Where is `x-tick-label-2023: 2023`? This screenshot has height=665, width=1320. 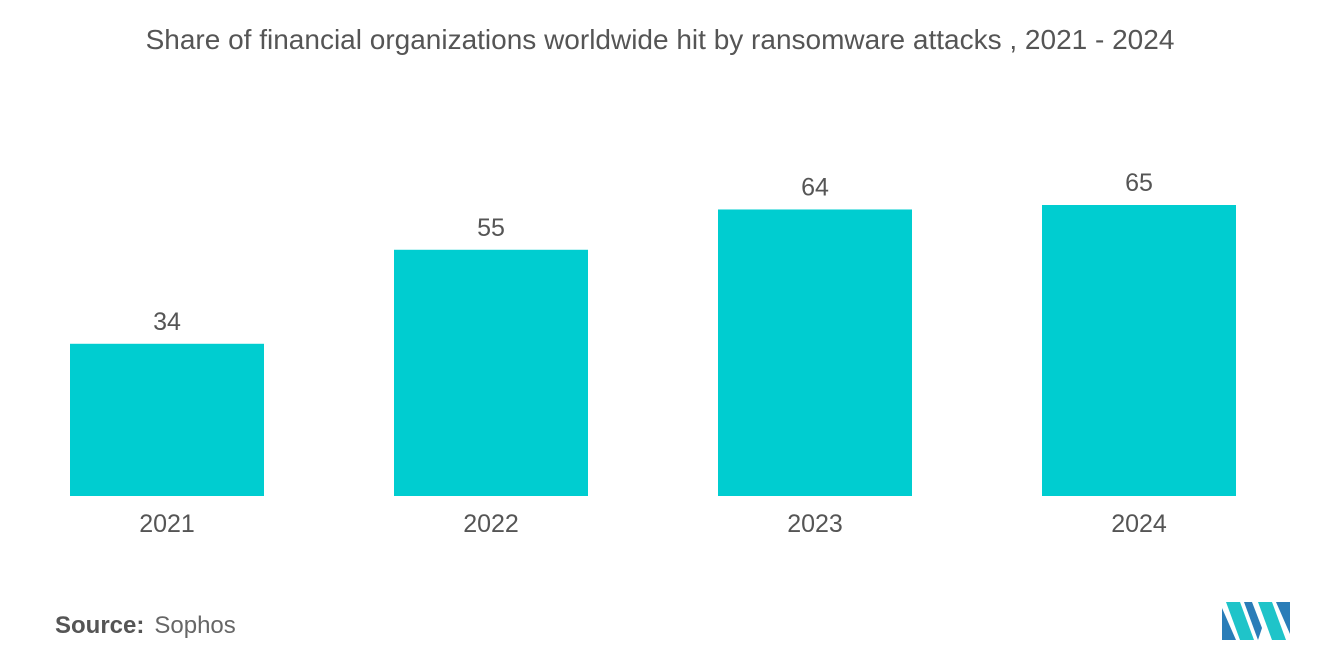 x-tick-label-2023: 2023 is located at coordinates (815, 524).